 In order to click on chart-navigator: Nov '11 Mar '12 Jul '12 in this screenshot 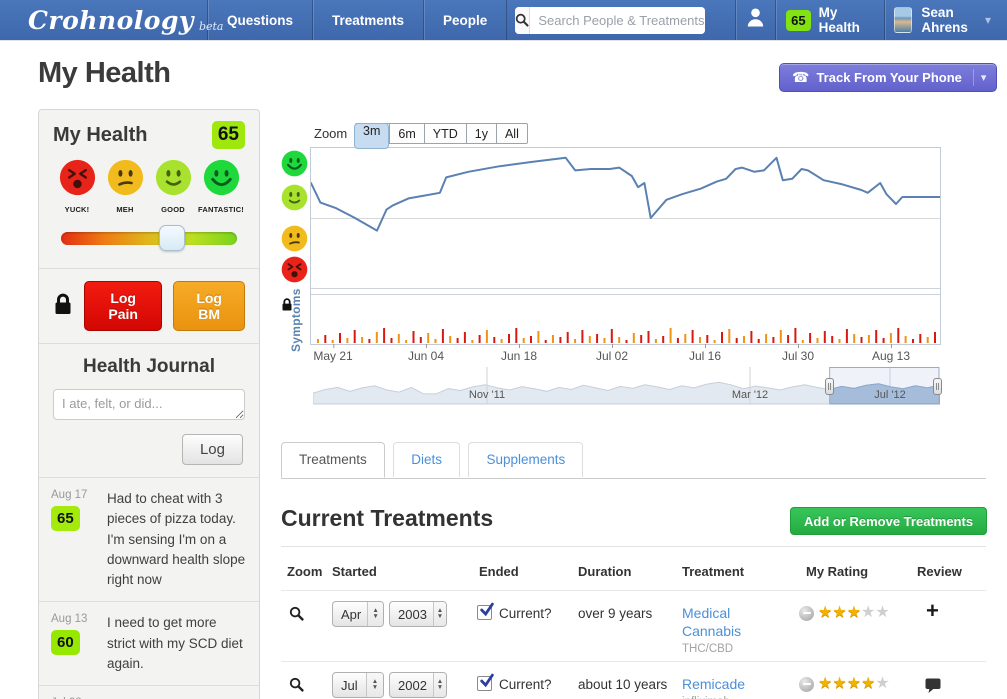, I will do `click(627, 386)`.